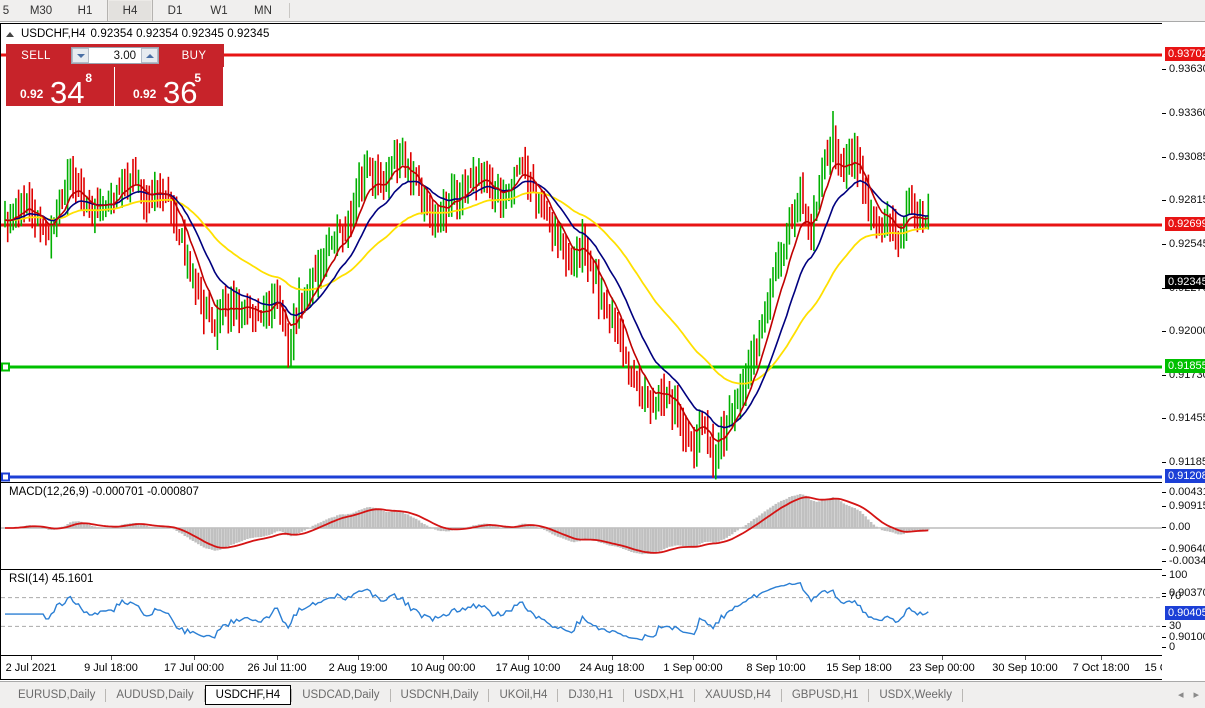 This screenshot has height=708, width=1205. I want to click on timeframe-h1: H1, so click(85, 10).